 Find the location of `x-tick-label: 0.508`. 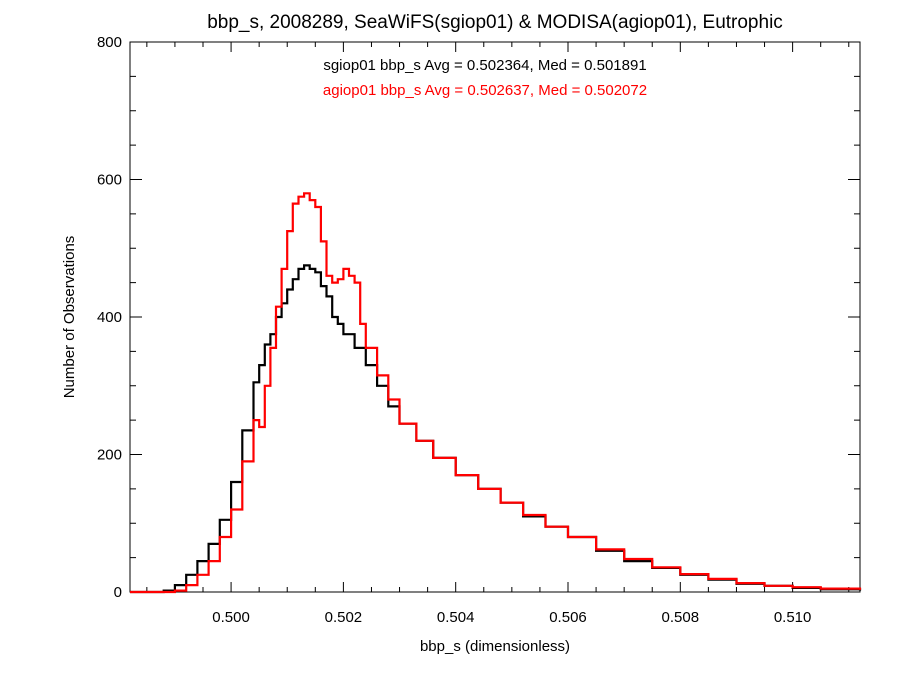

x-tick-label: 0.508 is located at coordinates (681, 617).